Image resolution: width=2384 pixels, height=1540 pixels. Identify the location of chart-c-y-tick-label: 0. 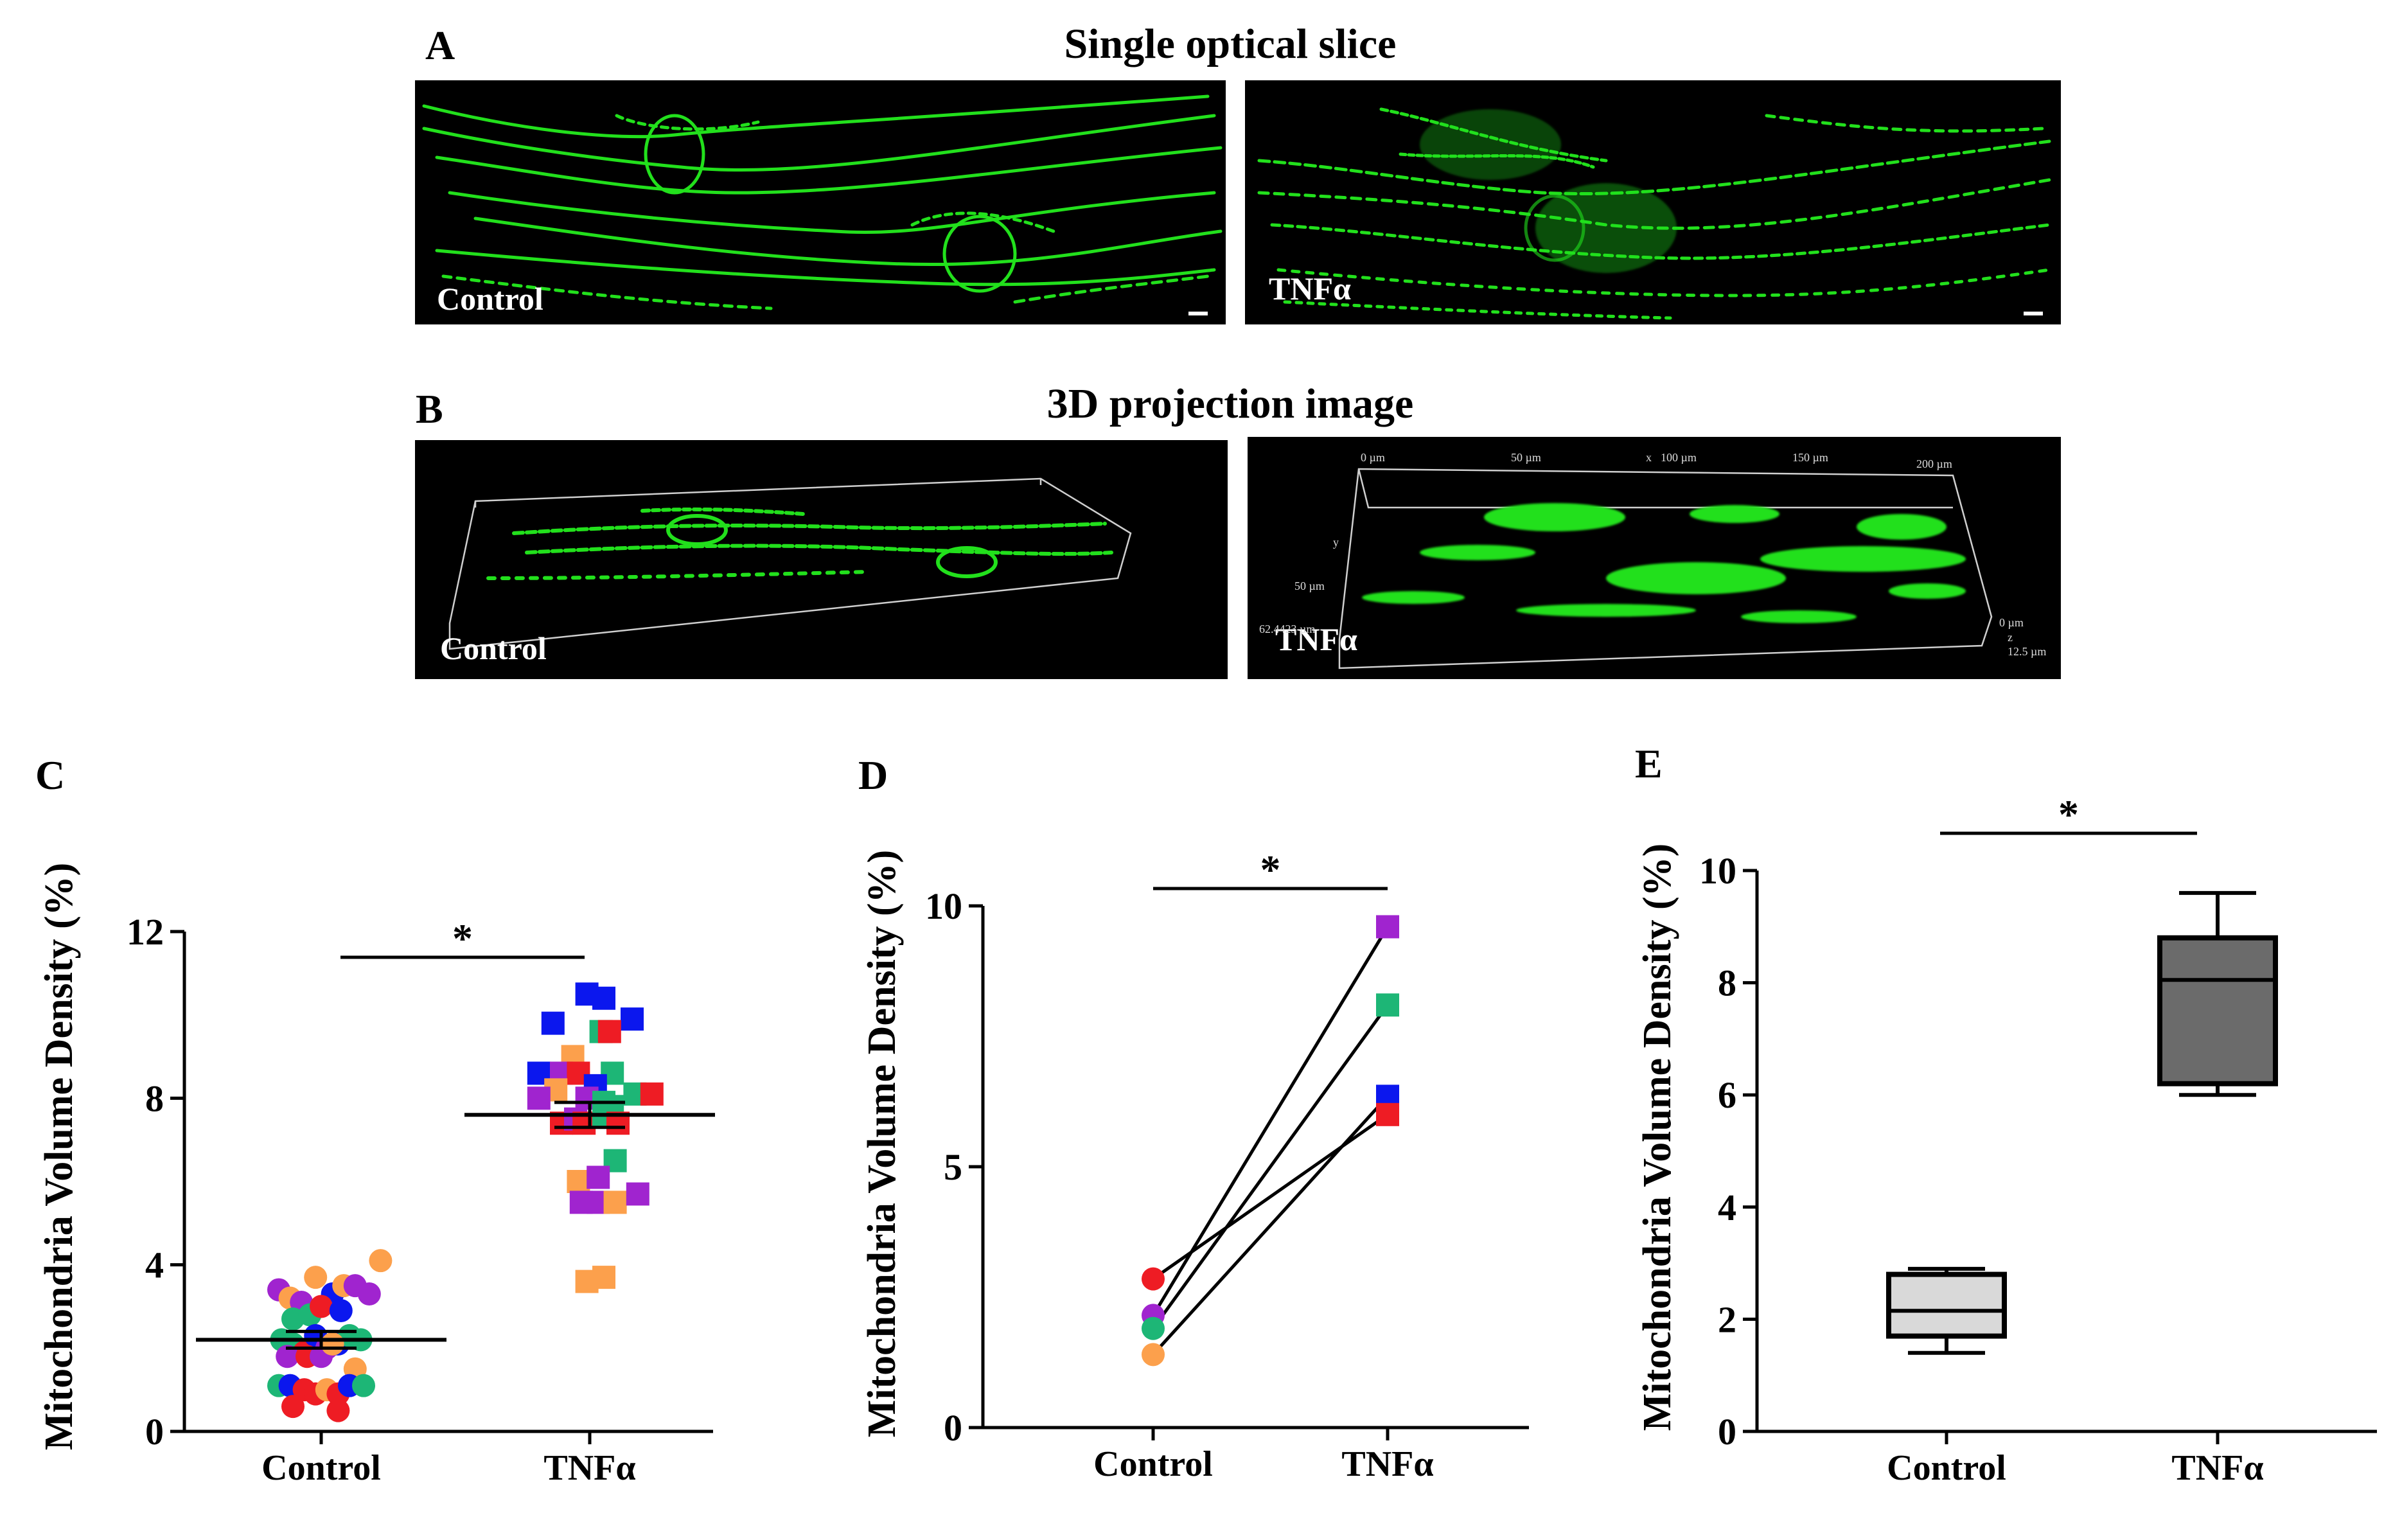
(154, 1432).